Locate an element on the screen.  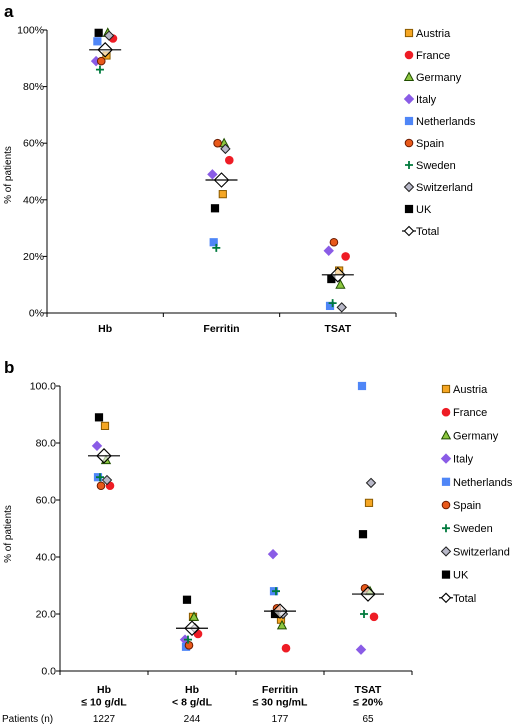
panel-a-y-tick-label: 20% is located at coordinates (33, 257).